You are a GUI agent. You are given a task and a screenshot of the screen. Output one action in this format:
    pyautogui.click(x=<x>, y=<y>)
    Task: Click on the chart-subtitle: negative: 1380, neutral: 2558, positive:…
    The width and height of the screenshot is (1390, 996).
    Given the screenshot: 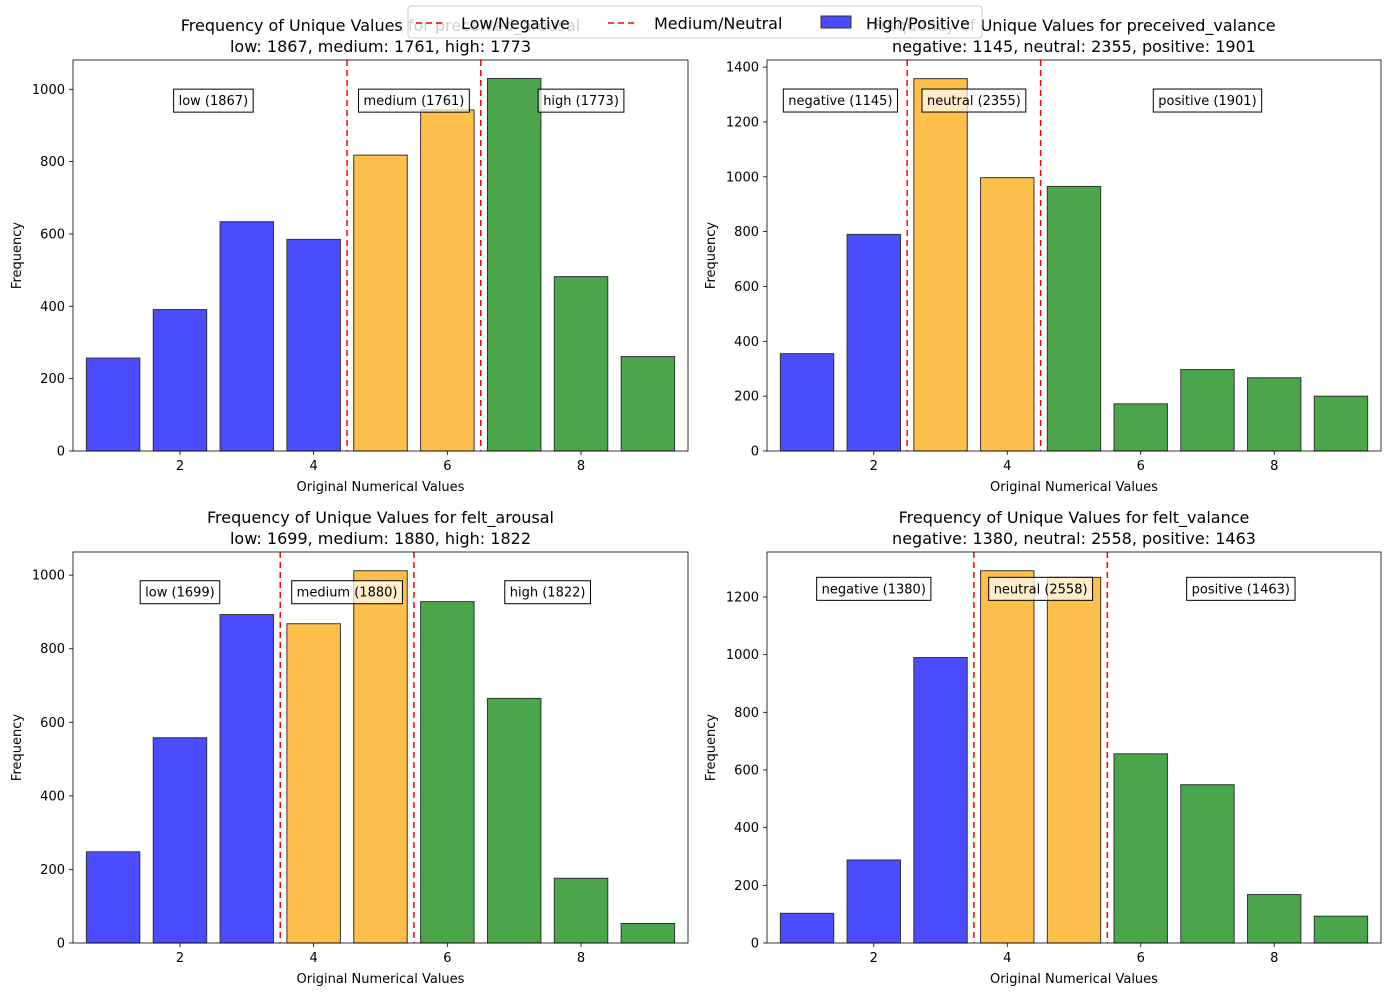 What is the action you would take?
    pyautogui.click(x=1074, y=538)
    